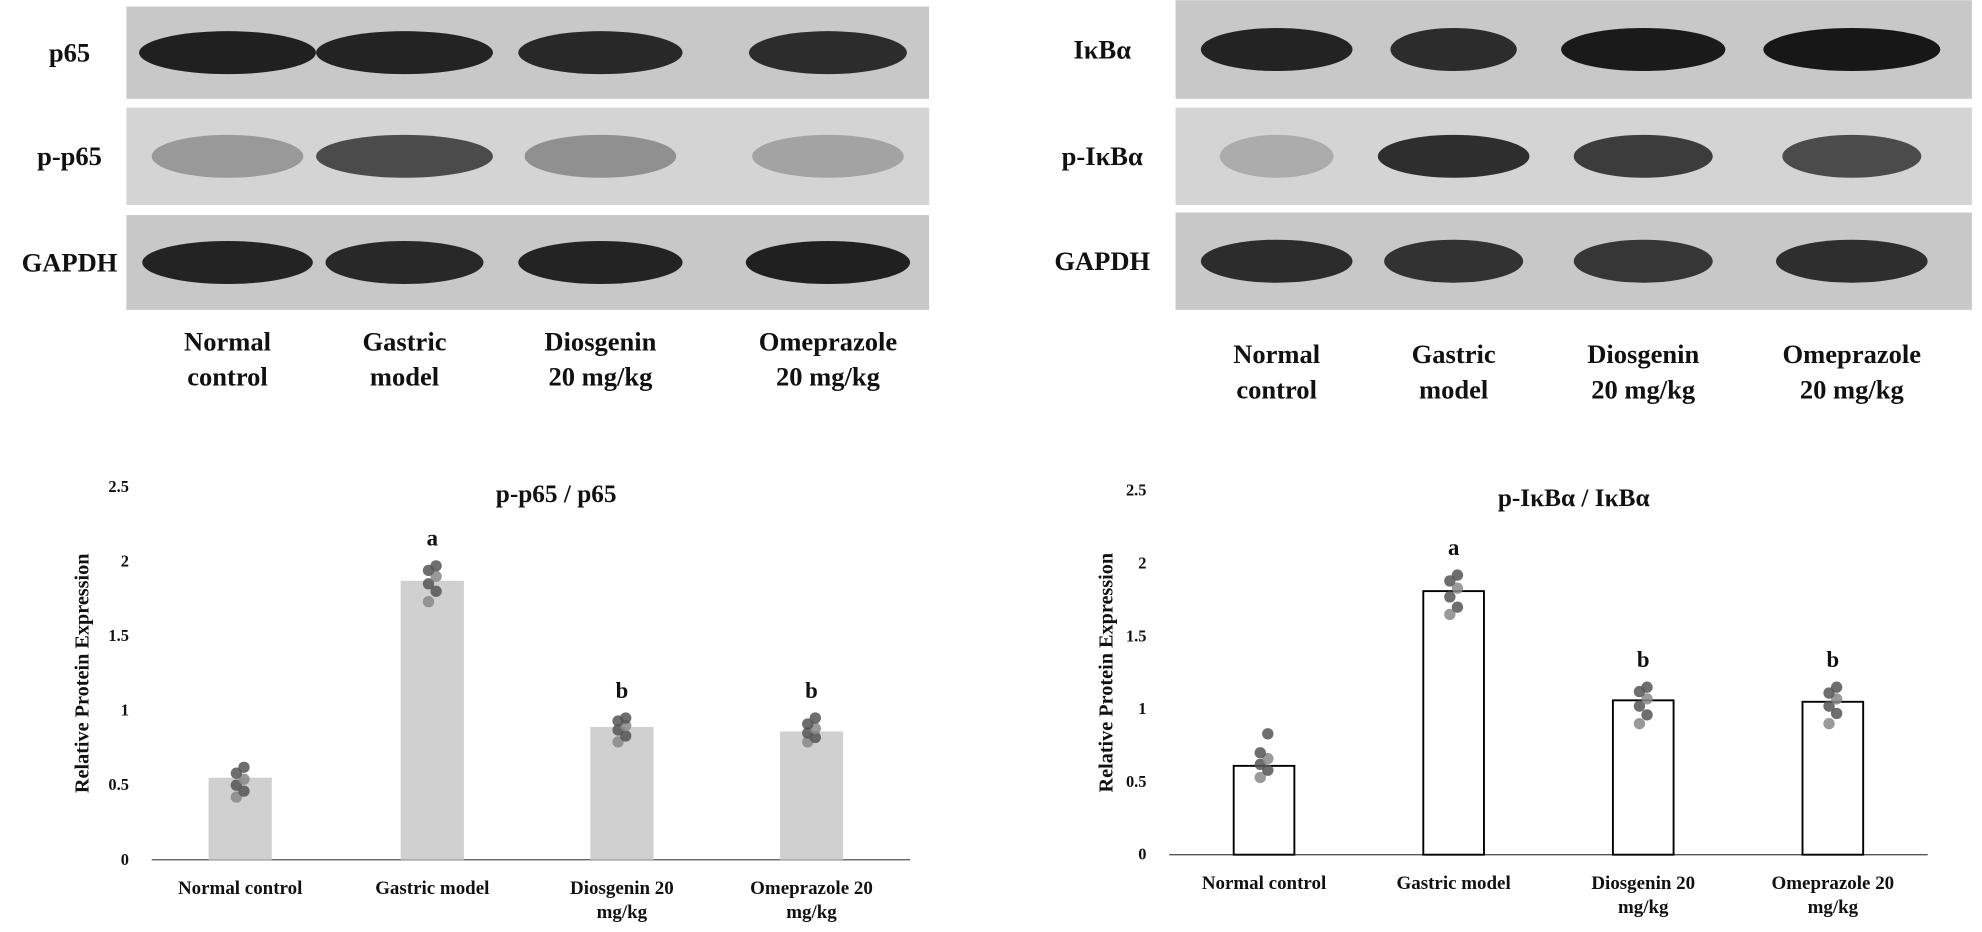  What do you see at coordinates (69, 53) in the screenshot?
I see `blot-row-label: p65` at bounding box center [69, 53].